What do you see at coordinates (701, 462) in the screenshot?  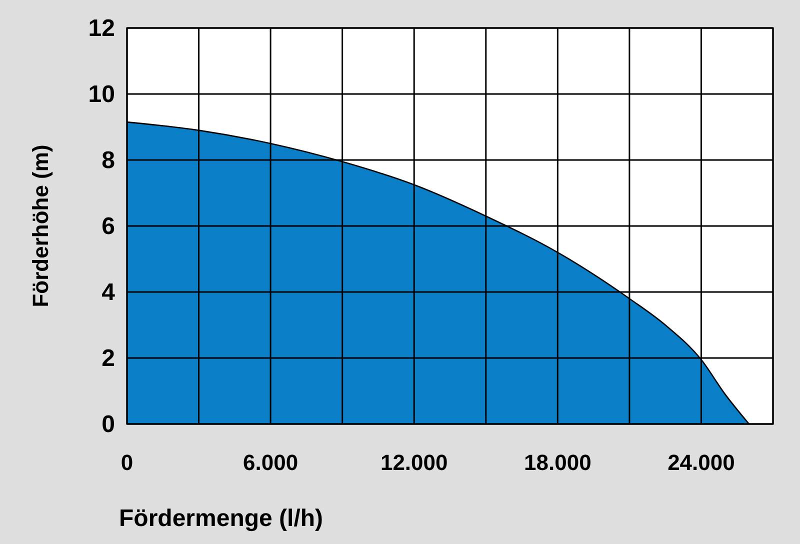 I see `x-tick-label: 24.000` at bounding box center [701, 462].